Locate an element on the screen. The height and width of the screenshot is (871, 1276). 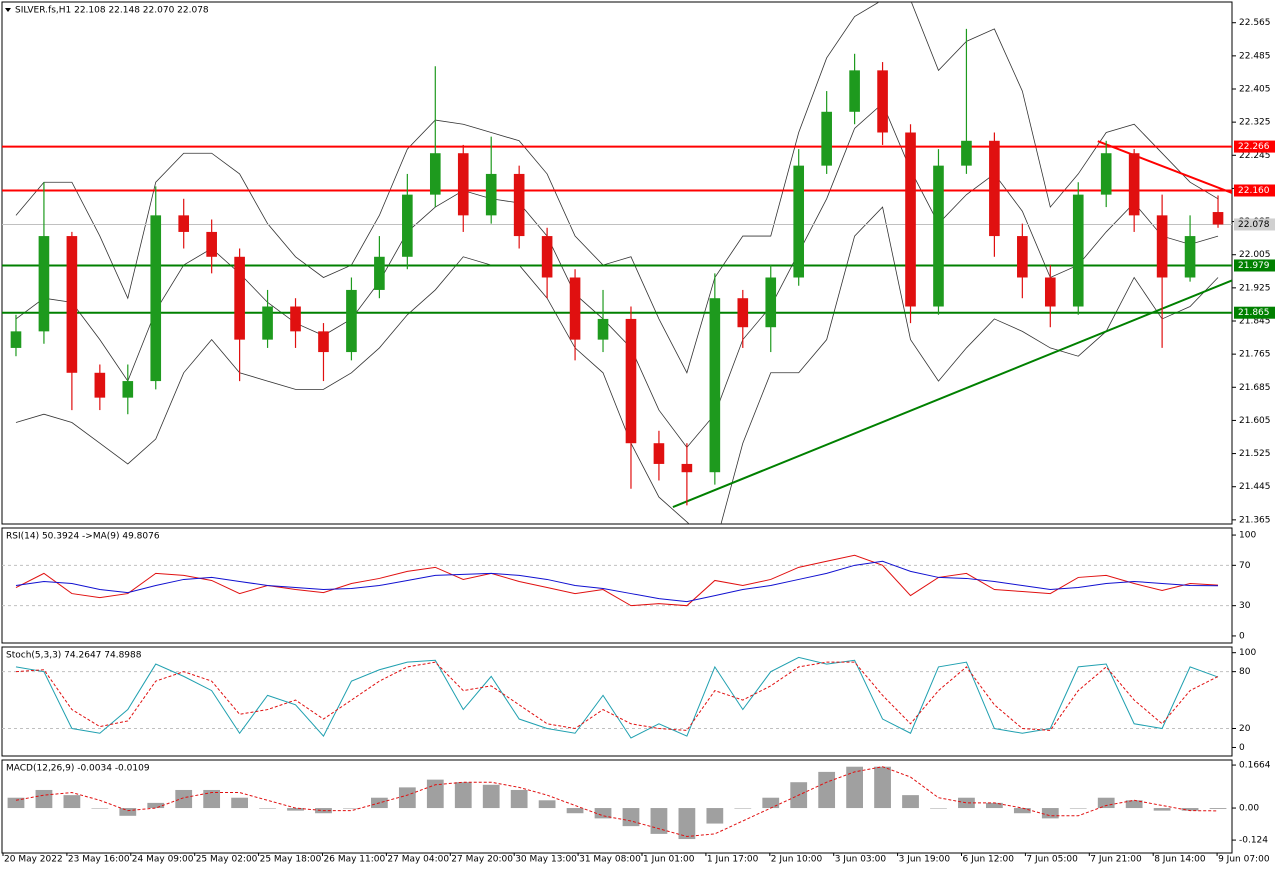
y-tick-label: 80 is located at coordinates (1245, 672).